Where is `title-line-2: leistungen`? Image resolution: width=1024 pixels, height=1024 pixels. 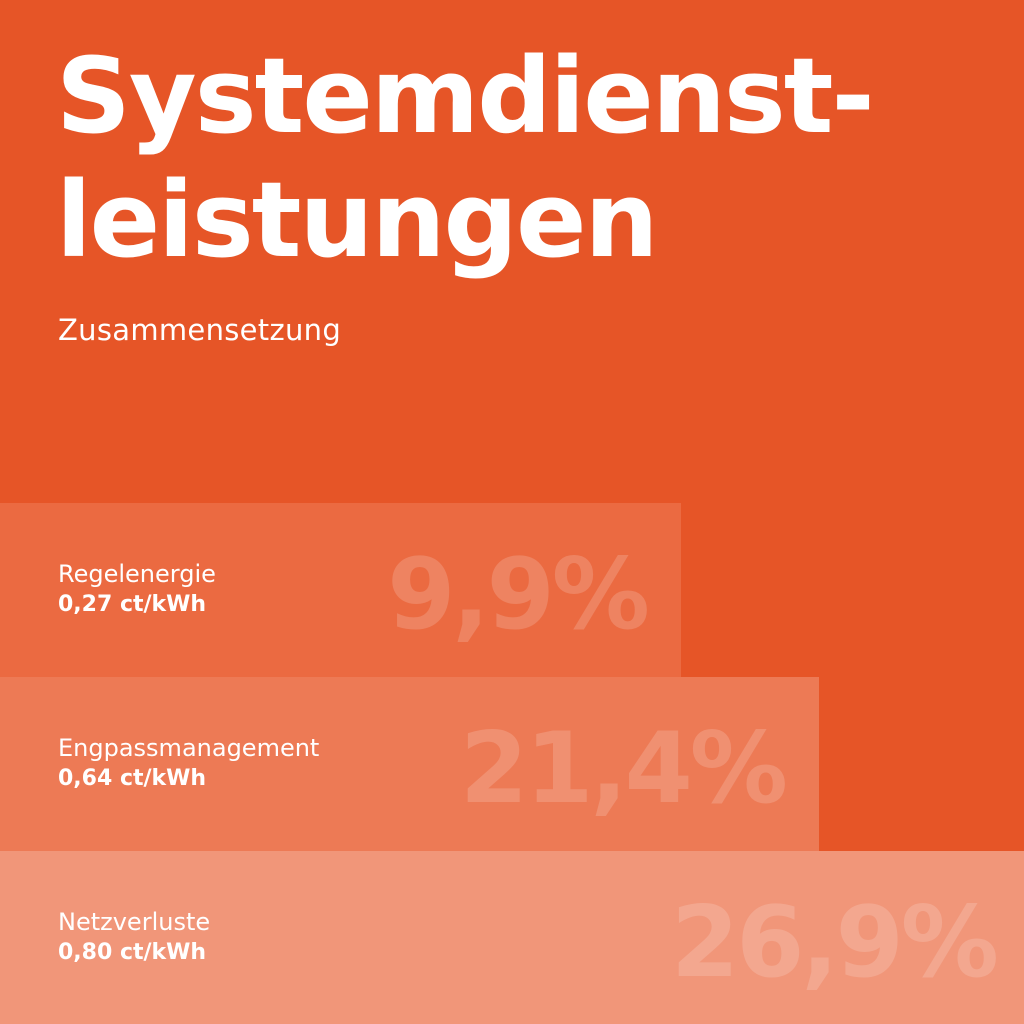 title-line-2: leistungen is located at coordinates (357, 220).